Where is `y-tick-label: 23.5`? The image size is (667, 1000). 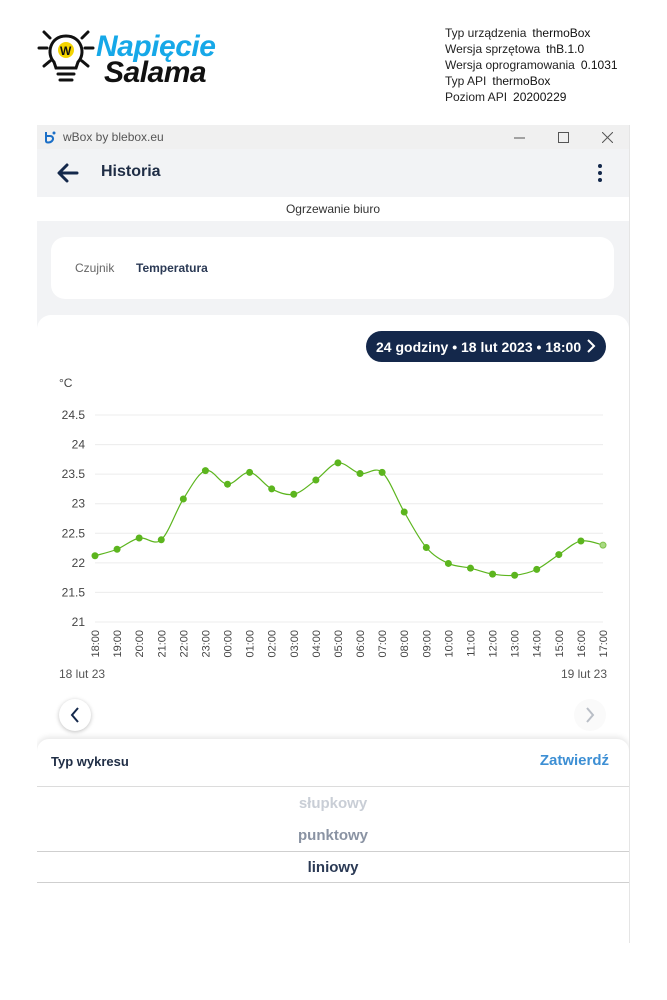
y-tick-label: 23.5 is located at coordinates (74, 474).